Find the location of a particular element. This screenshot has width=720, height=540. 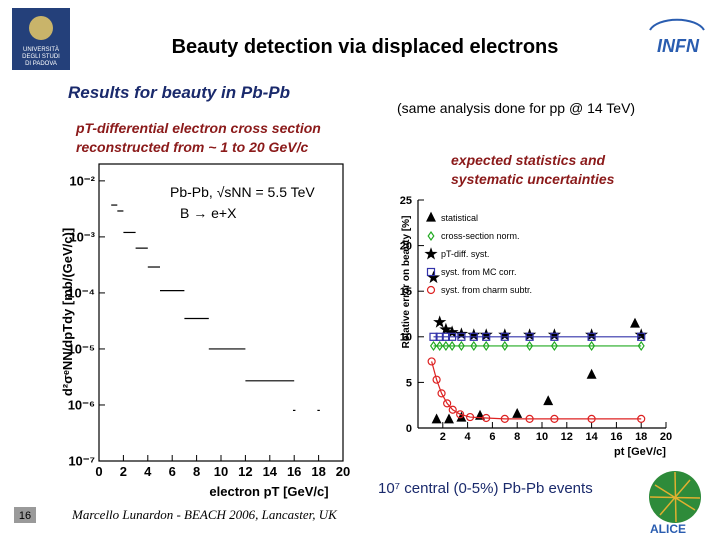

y-tick-label: 0 is located at coordinates (409, 429).